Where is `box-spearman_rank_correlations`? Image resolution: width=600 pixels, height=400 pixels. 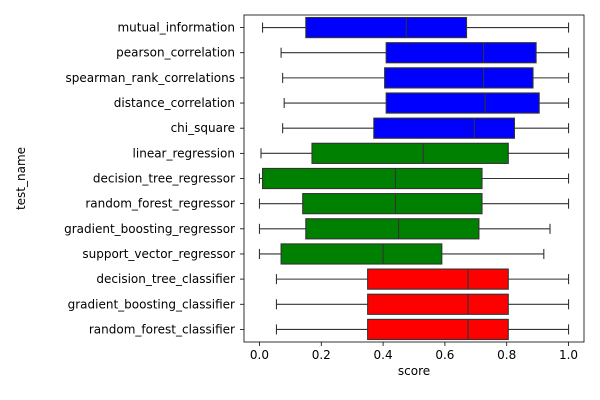
box-spearman_rank_correlations is located at coordinates (426, 78).